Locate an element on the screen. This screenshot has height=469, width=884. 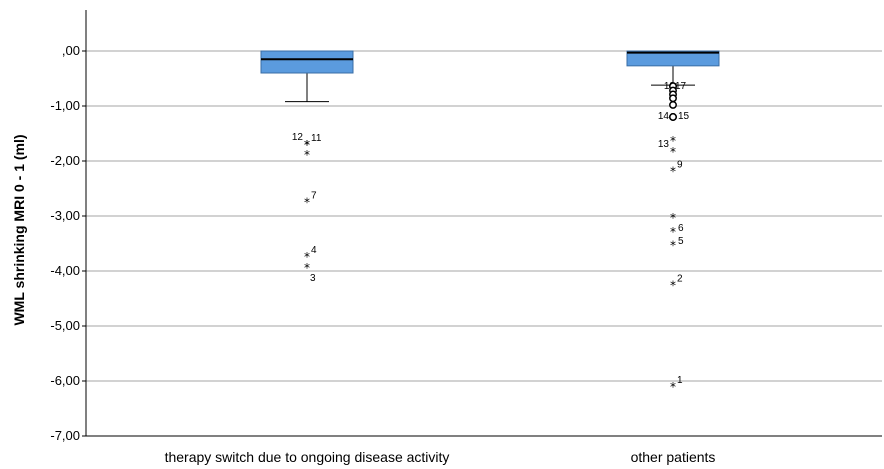
y-axis-label: WML shrinking MRI 0 - 1 (ml) is located at coordinates (19, 229).